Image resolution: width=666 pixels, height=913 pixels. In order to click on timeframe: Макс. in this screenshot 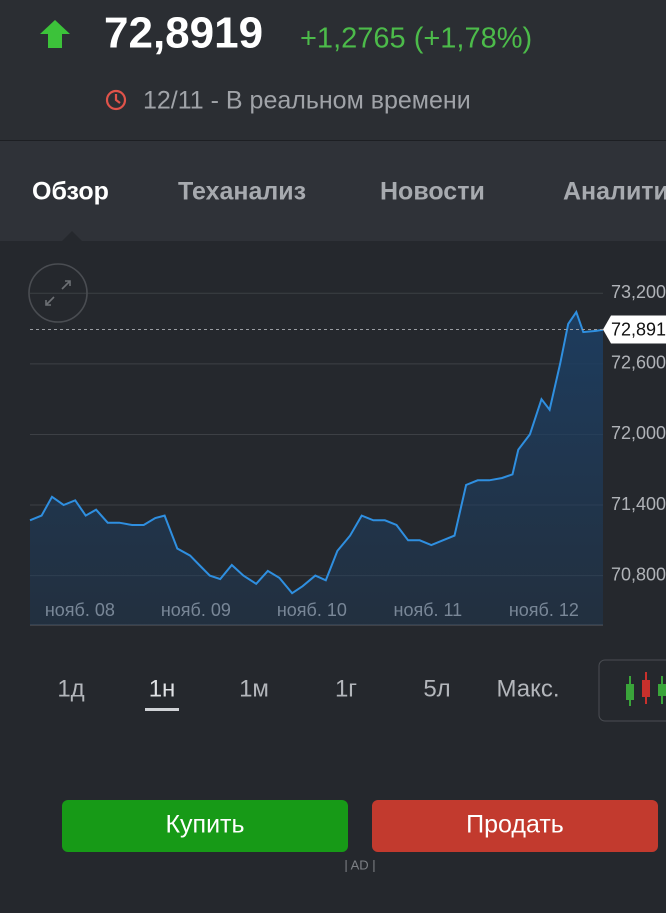, I will do `click(527, 688)`.